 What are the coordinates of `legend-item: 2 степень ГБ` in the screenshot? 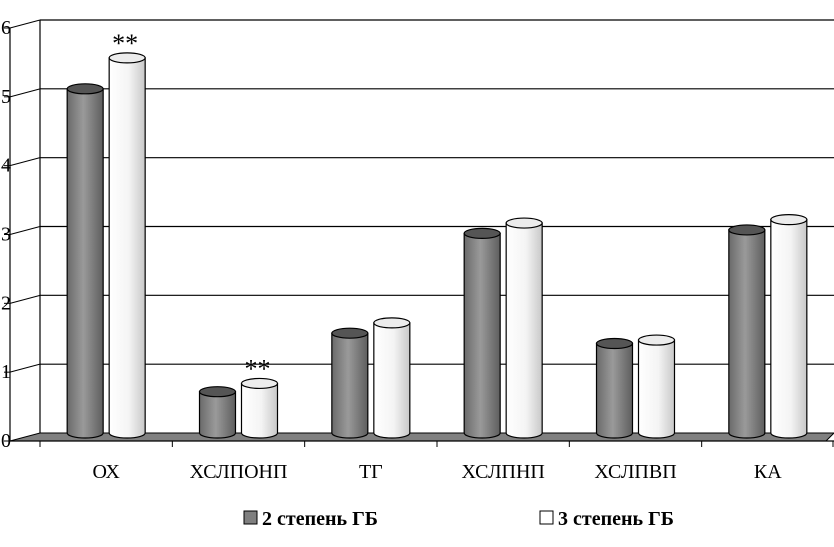 It's located at (310, 519).